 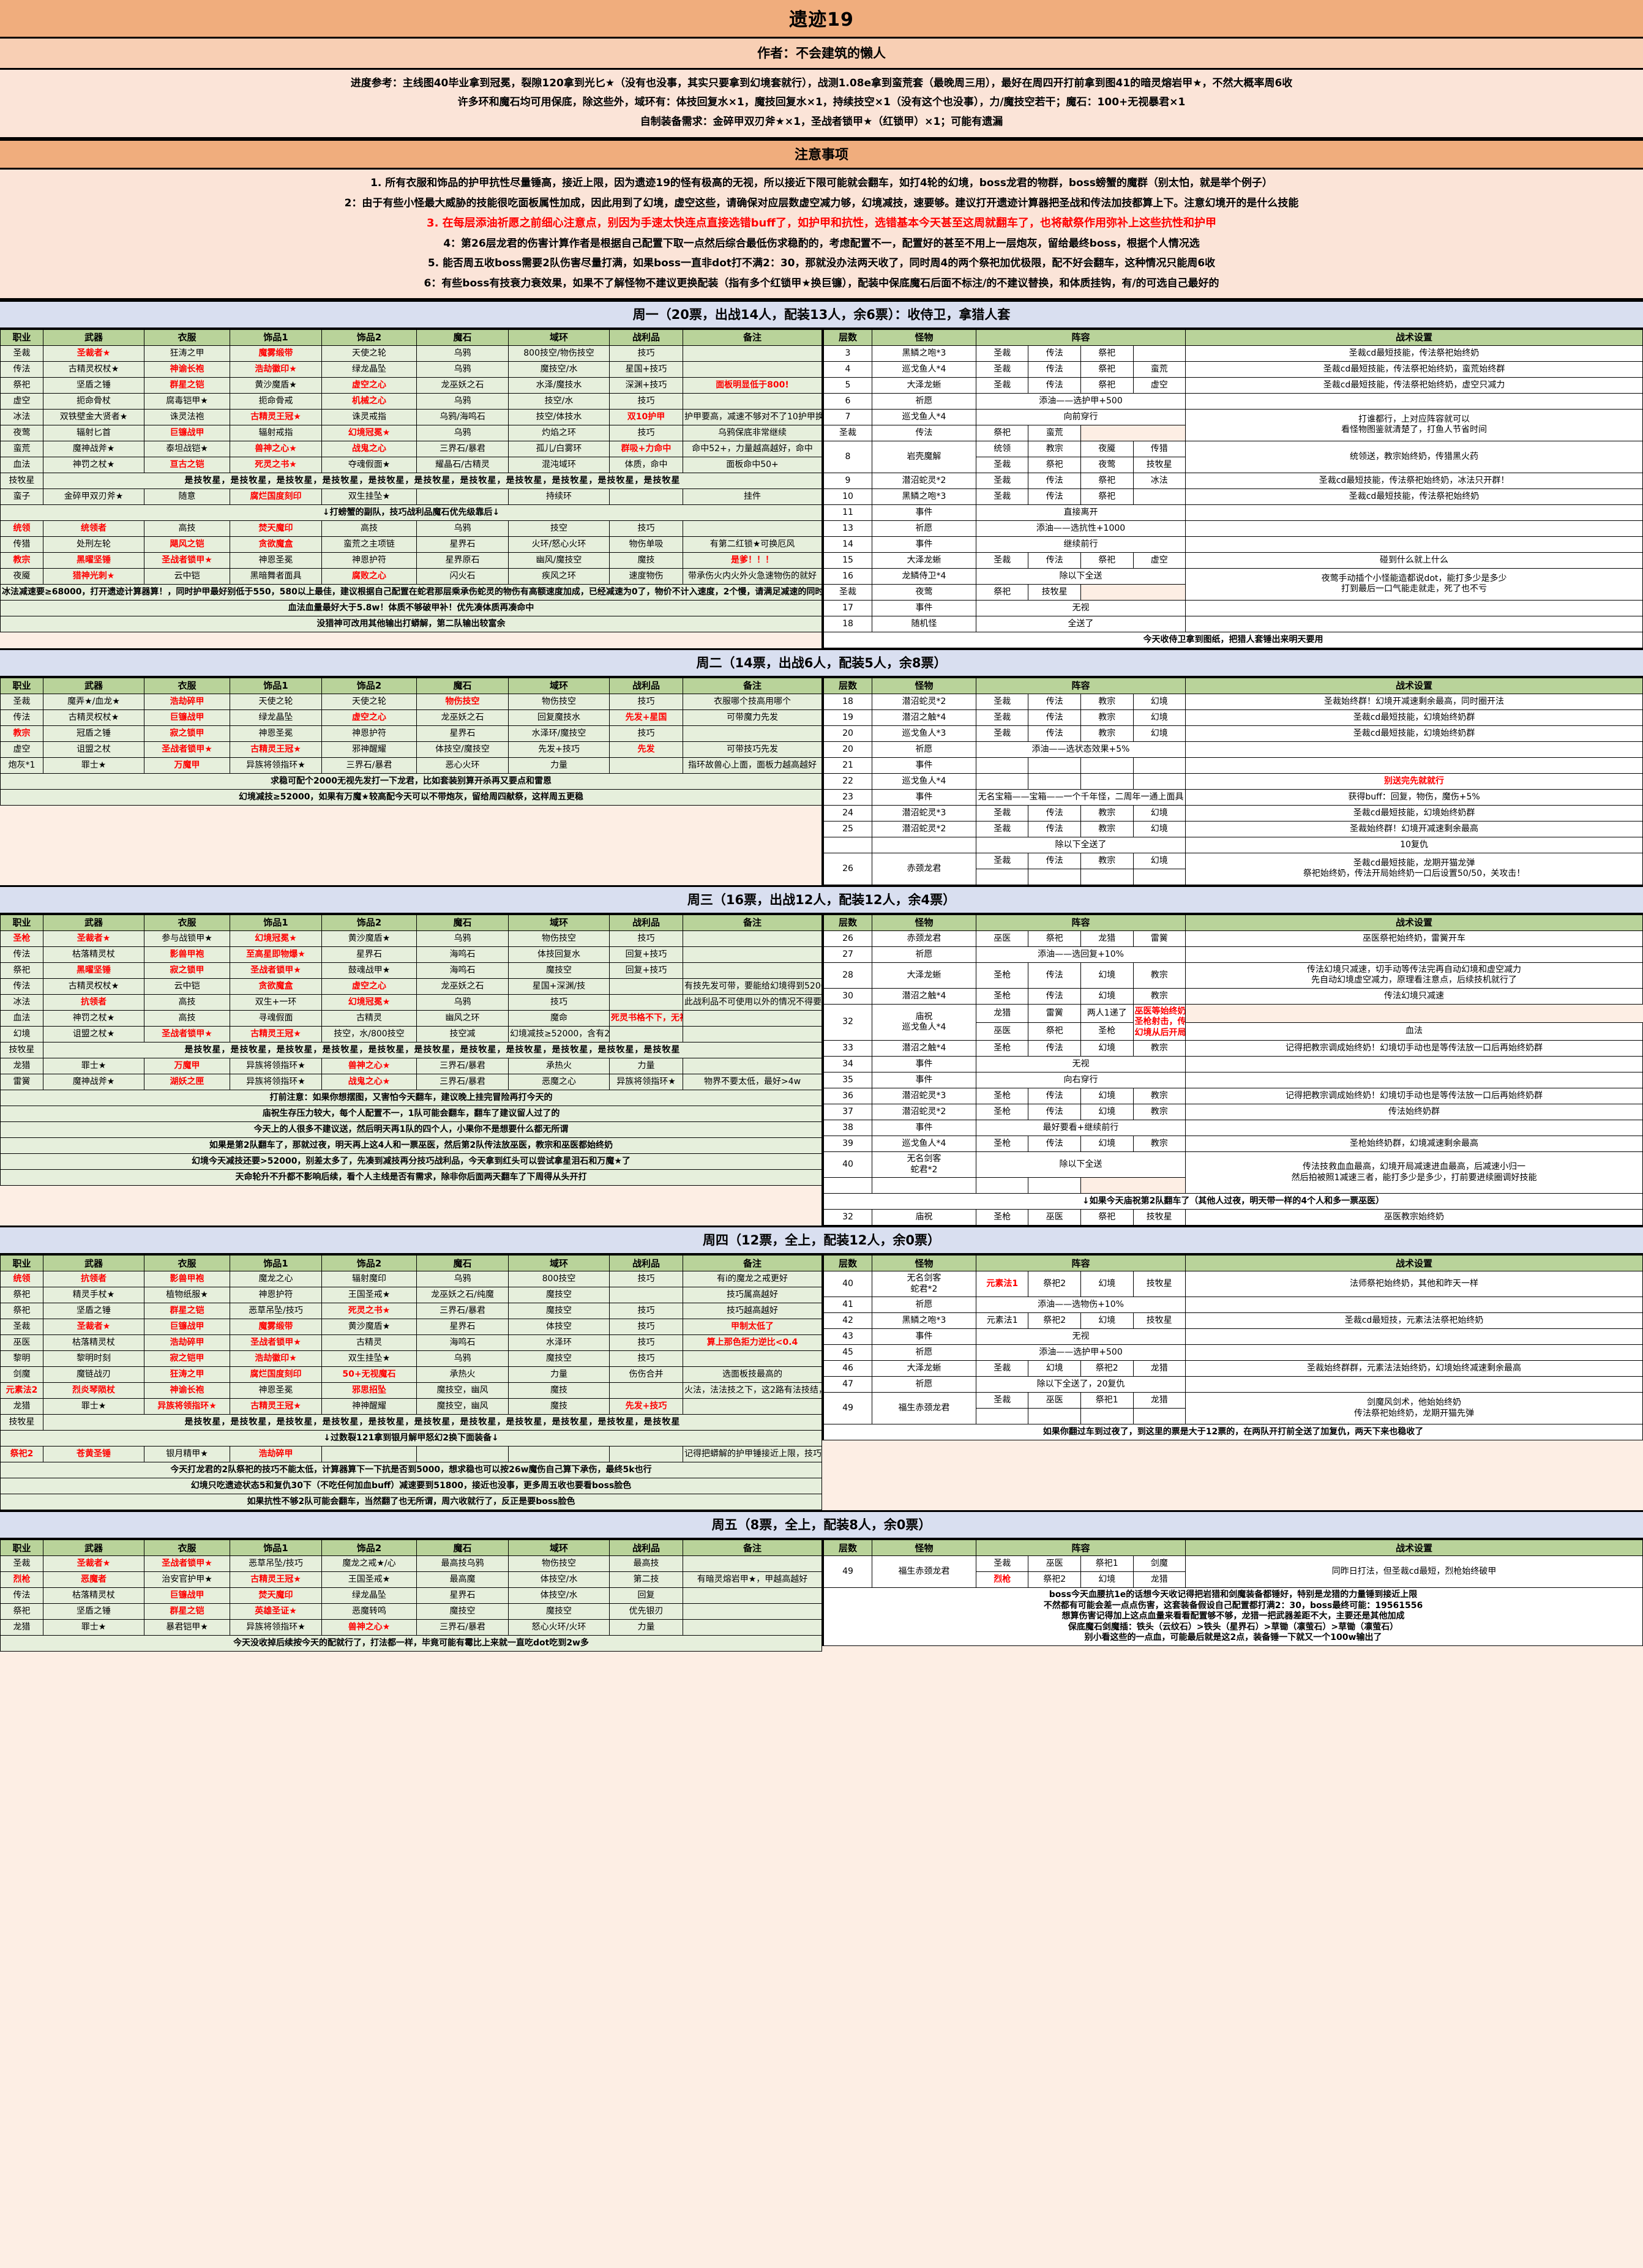 What do you see at coordinates (1414, 1048) in the screenshot?
I see `tactic-cell: 记得把教宗调成始终奶！幻境切手动也是等传法放一口后再始终奶群` at bounding box center [1414, 1048].